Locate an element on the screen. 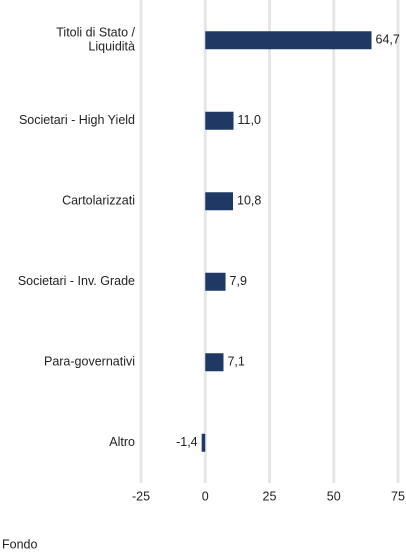 This screenshot has height=558, width=406. y-tick-label: Altro is located at coordinates (122, 442).